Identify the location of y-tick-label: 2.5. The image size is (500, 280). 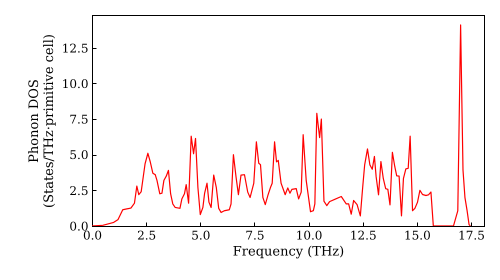
(78, 191).